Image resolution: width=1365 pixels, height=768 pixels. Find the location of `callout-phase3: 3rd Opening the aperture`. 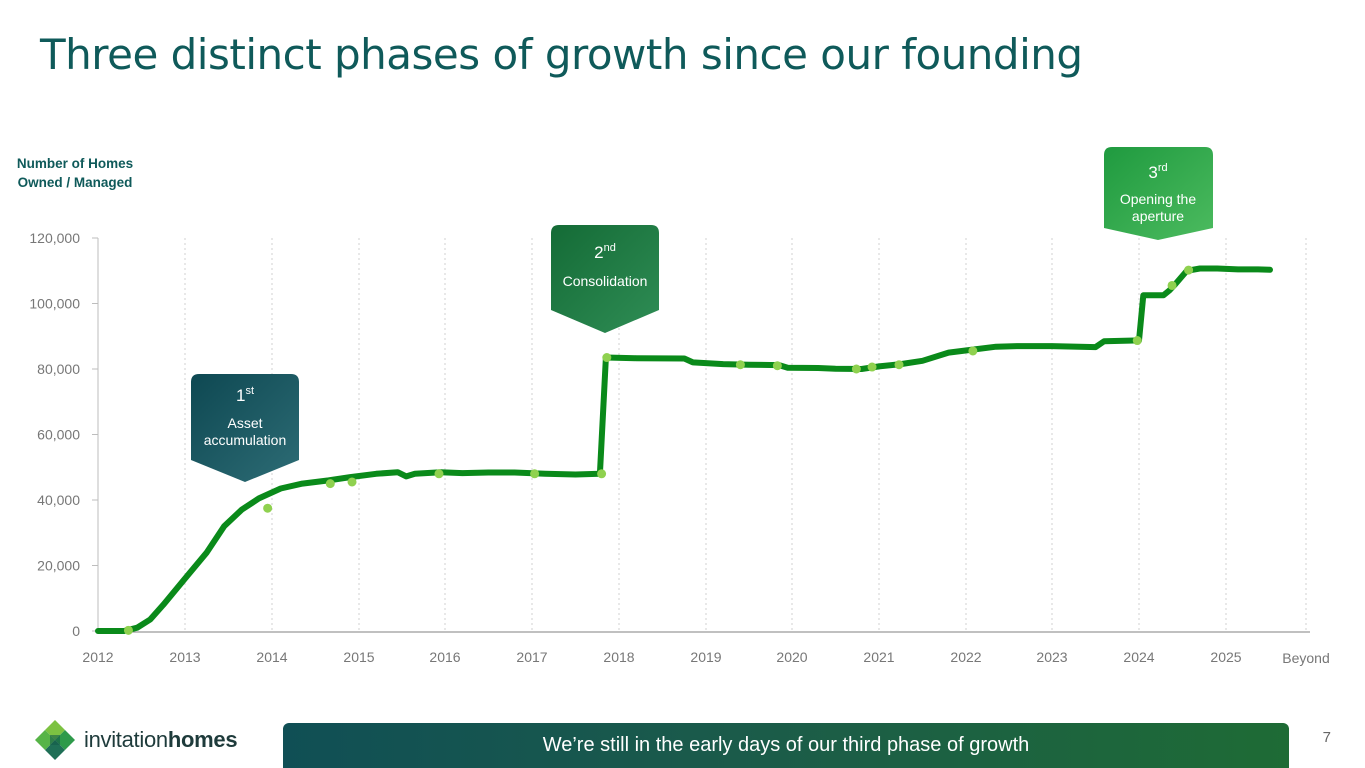

callout-phase3: 3rd Opening the aperture is located at coordinates (1158, 193).